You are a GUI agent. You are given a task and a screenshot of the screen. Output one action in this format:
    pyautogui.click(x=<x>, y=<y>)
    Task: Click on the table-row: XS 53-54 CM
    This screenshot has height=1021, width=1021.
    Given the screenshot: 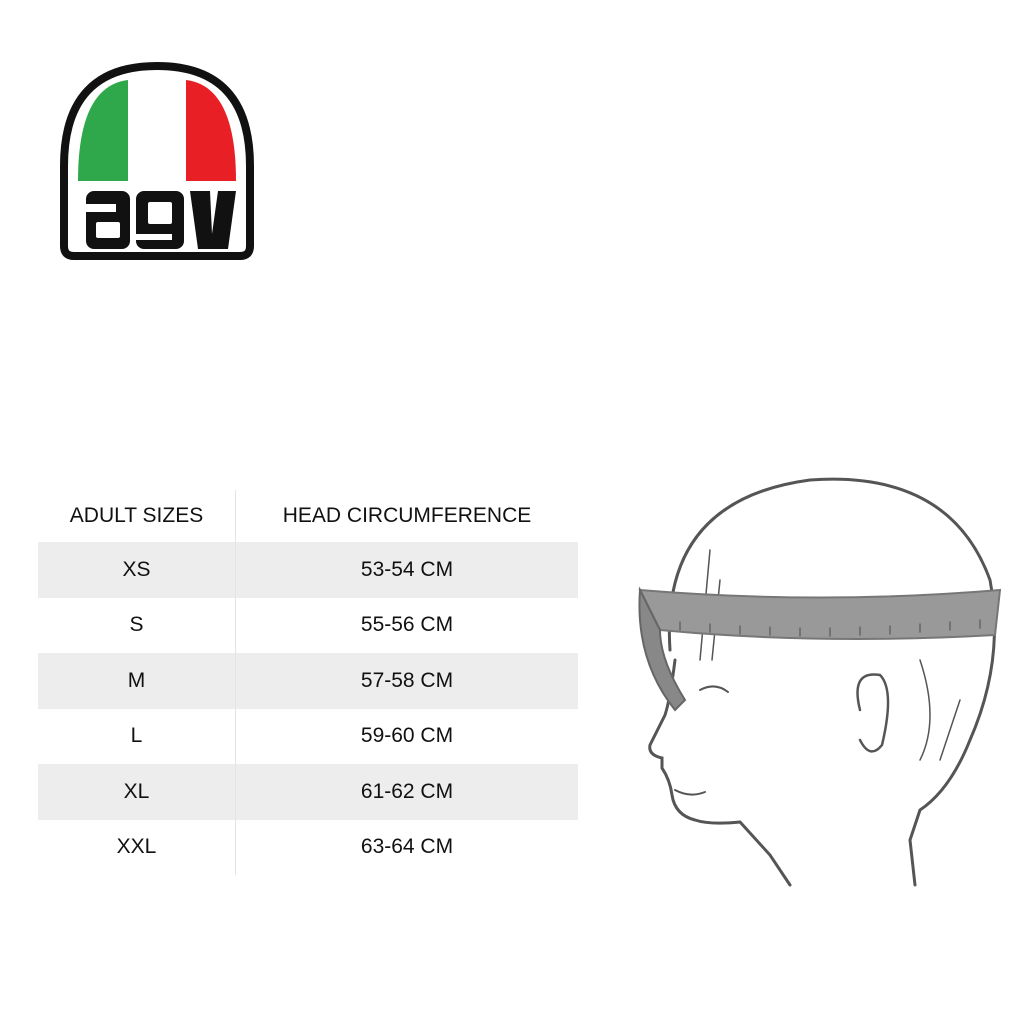 What is the action you would take?
    pyautogui.click(x=308, y=570)
    